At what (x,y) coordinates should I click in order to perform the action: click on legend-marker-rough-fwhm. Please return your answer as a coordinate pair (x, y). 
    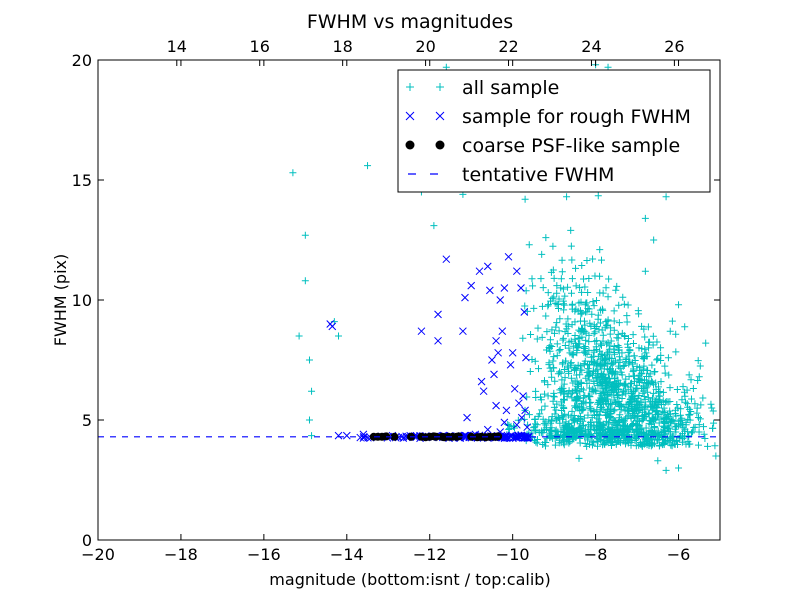
    Looking at the image, I should click on (410, 116).